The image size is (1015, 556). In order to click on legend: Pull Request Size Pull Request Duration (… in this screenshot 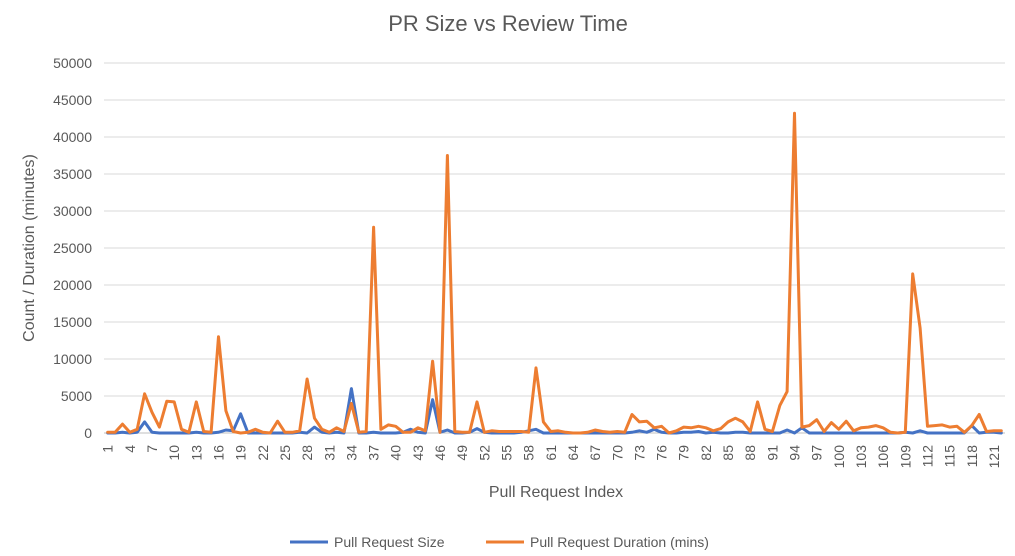, I will do `click(499, 542)`.